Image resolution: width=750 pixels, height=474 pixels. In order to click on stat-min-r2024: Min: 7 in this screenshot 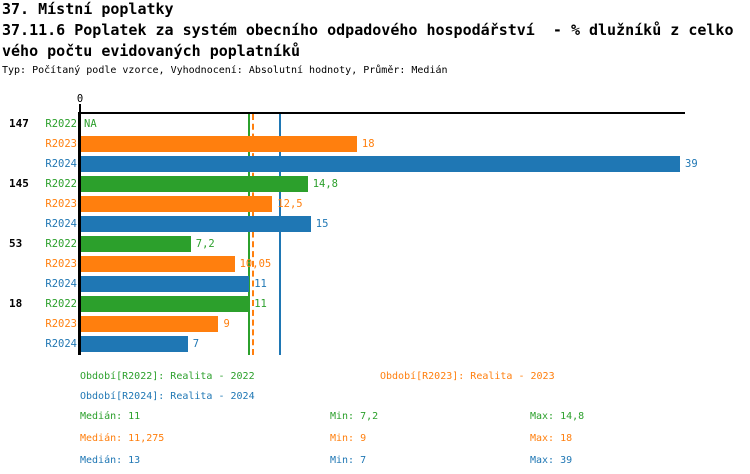, I will do `click(348, 460)`.